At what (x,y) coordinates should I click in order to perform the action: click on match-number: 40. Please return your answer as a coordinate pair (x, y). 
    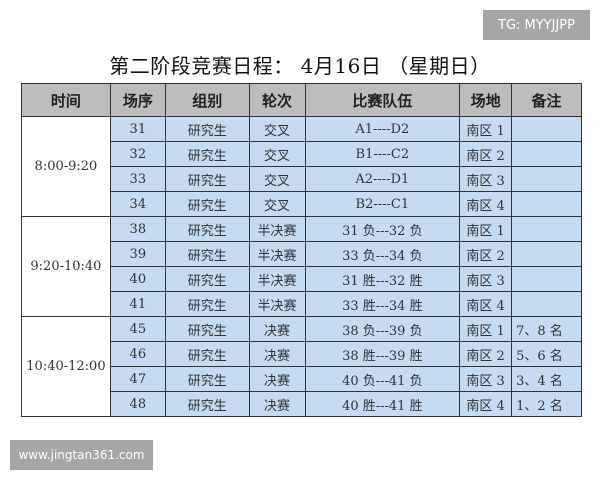
    Looking at the image, I should click on (137, 279).